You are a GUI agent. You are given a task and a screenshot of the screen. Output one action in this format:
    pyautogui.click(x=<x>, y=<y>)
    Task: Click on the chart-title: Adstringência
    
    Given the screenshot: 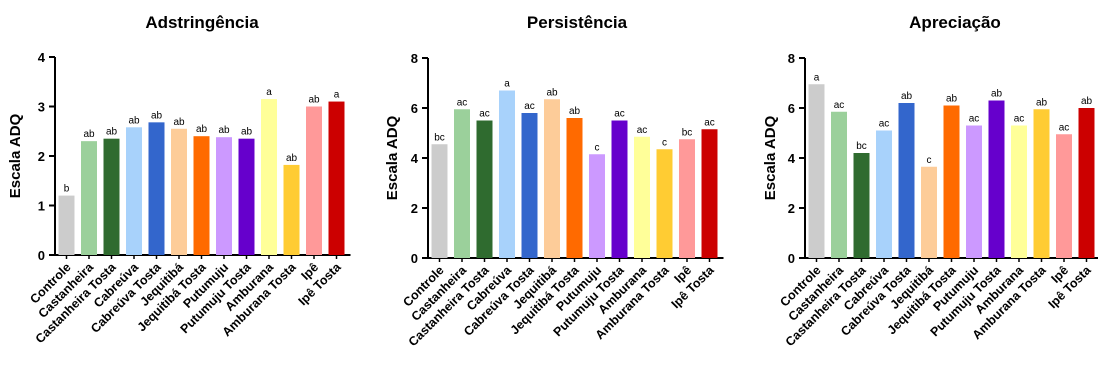 What is the action you would take?
    pyautogui.click(x=202, y=22)
    